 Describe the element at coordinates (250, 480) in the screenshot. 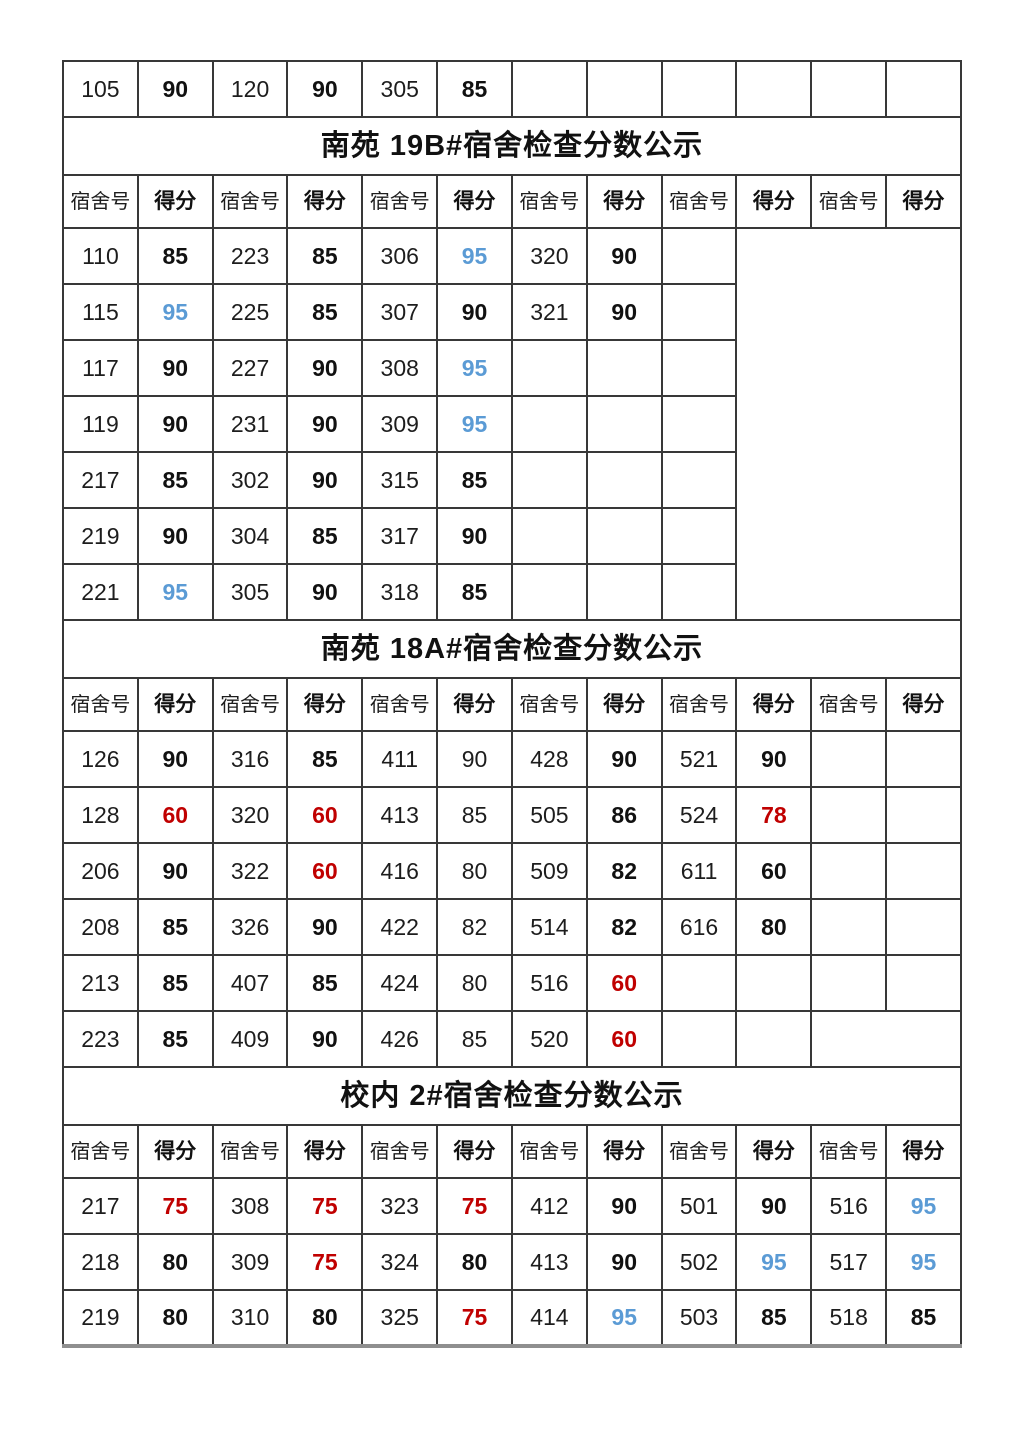

I see `room-number-cell: 302` at that location.